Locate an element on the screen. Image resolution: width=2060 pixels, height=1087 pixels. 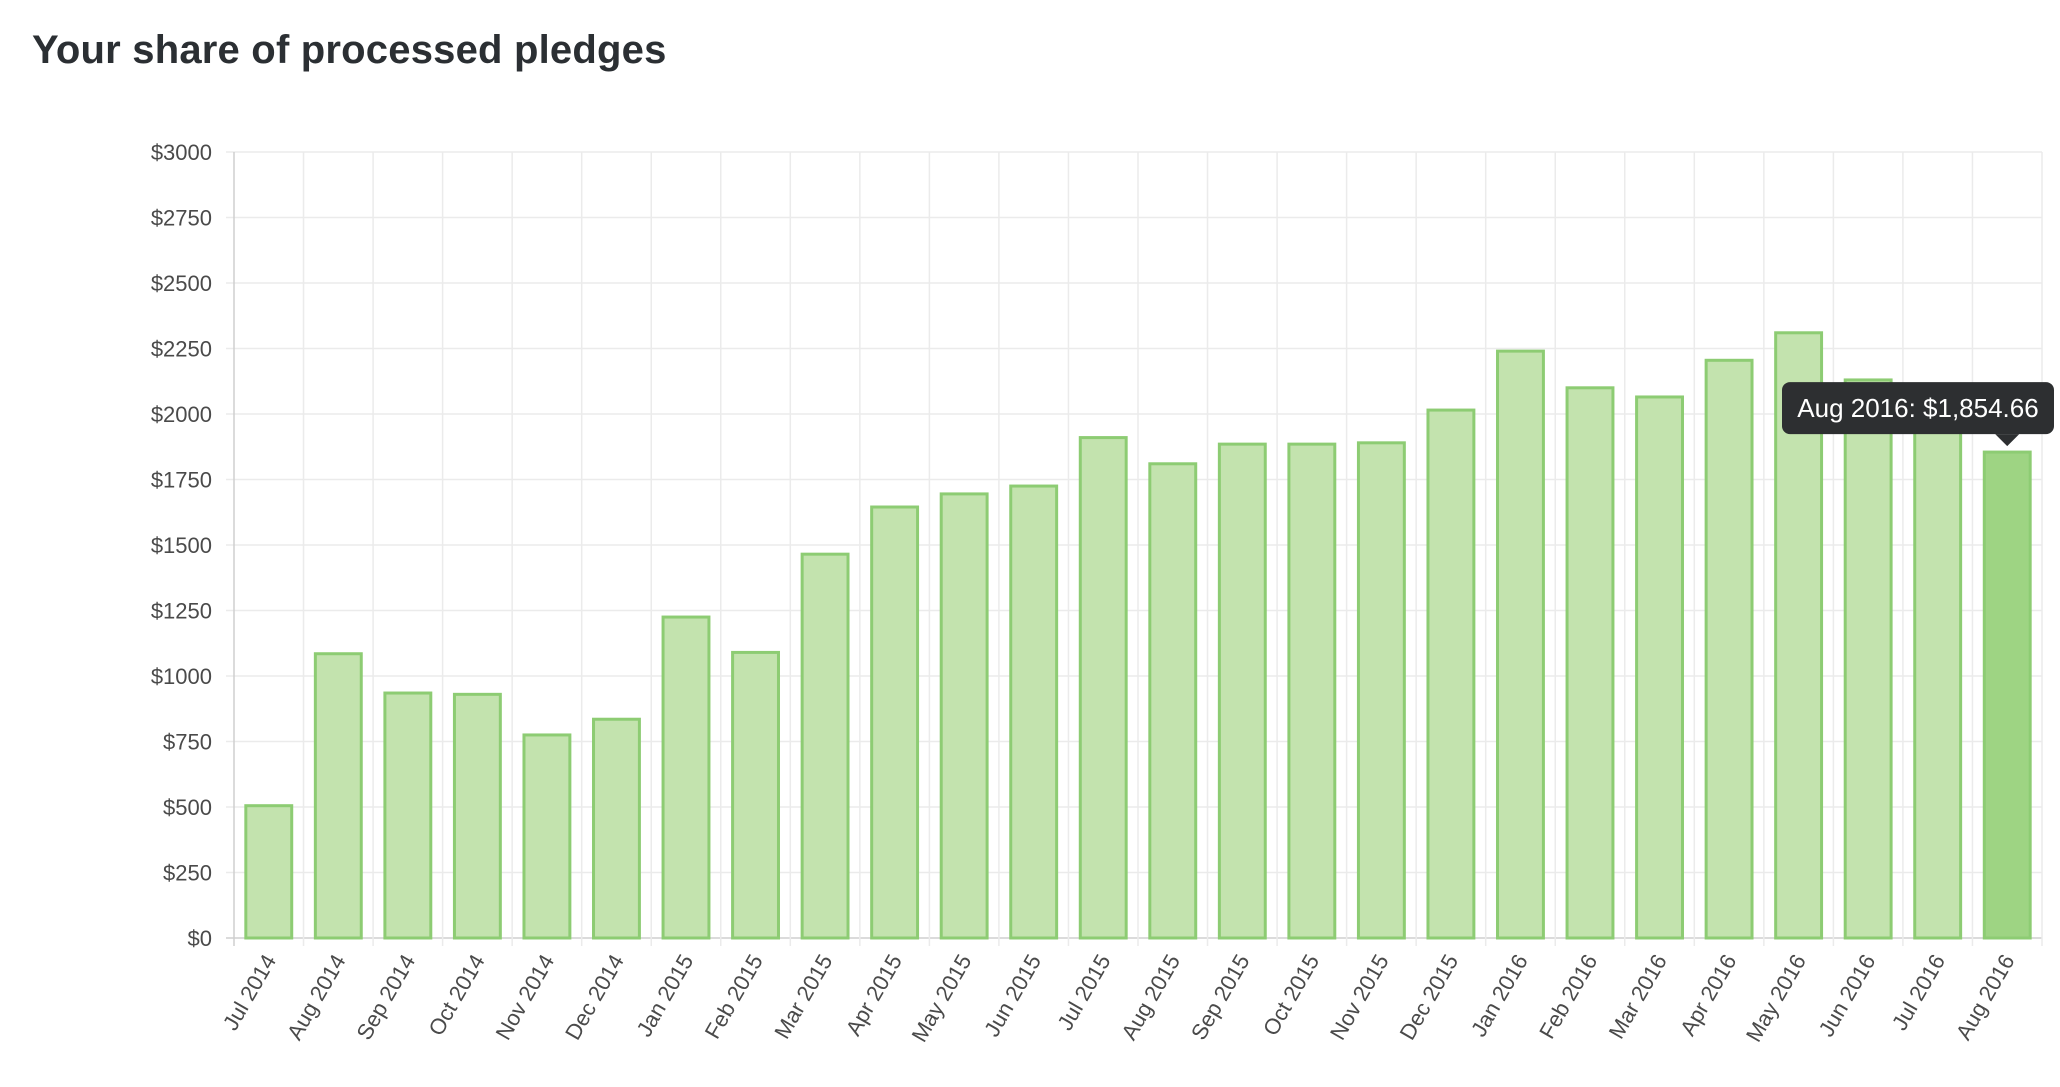
x-tick-label: Nov 2015 is located at coordinates (1359, 997).